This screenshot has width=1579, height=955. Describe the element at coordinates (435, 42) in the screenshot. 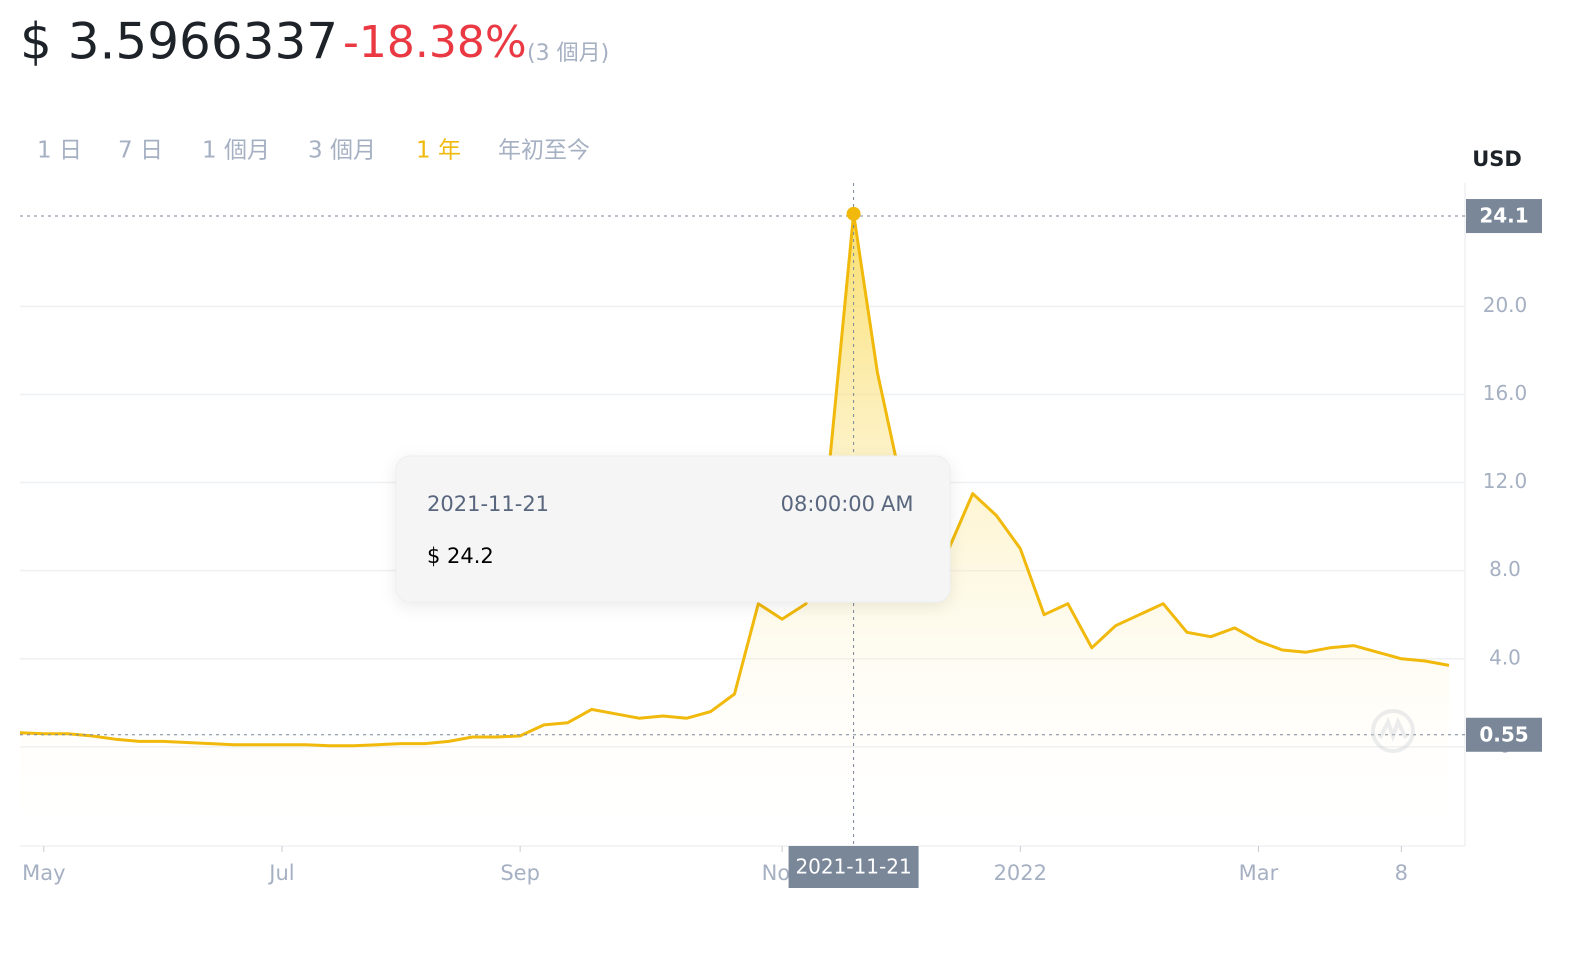

I see `price-change: -18.38%` at that location.